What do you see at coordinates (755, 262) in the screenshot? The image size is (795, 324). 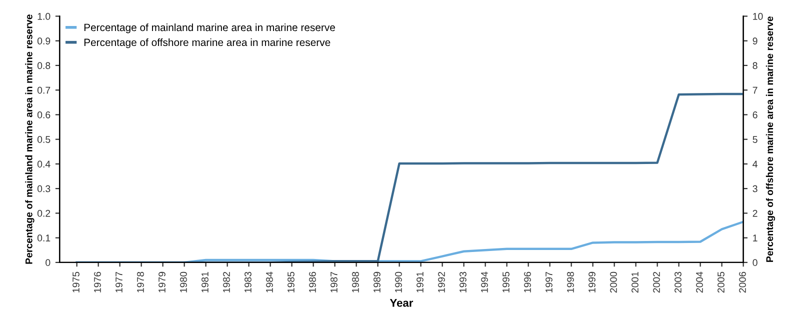 I see `y2-tick-label: 0` at bounding box center [755, 262].